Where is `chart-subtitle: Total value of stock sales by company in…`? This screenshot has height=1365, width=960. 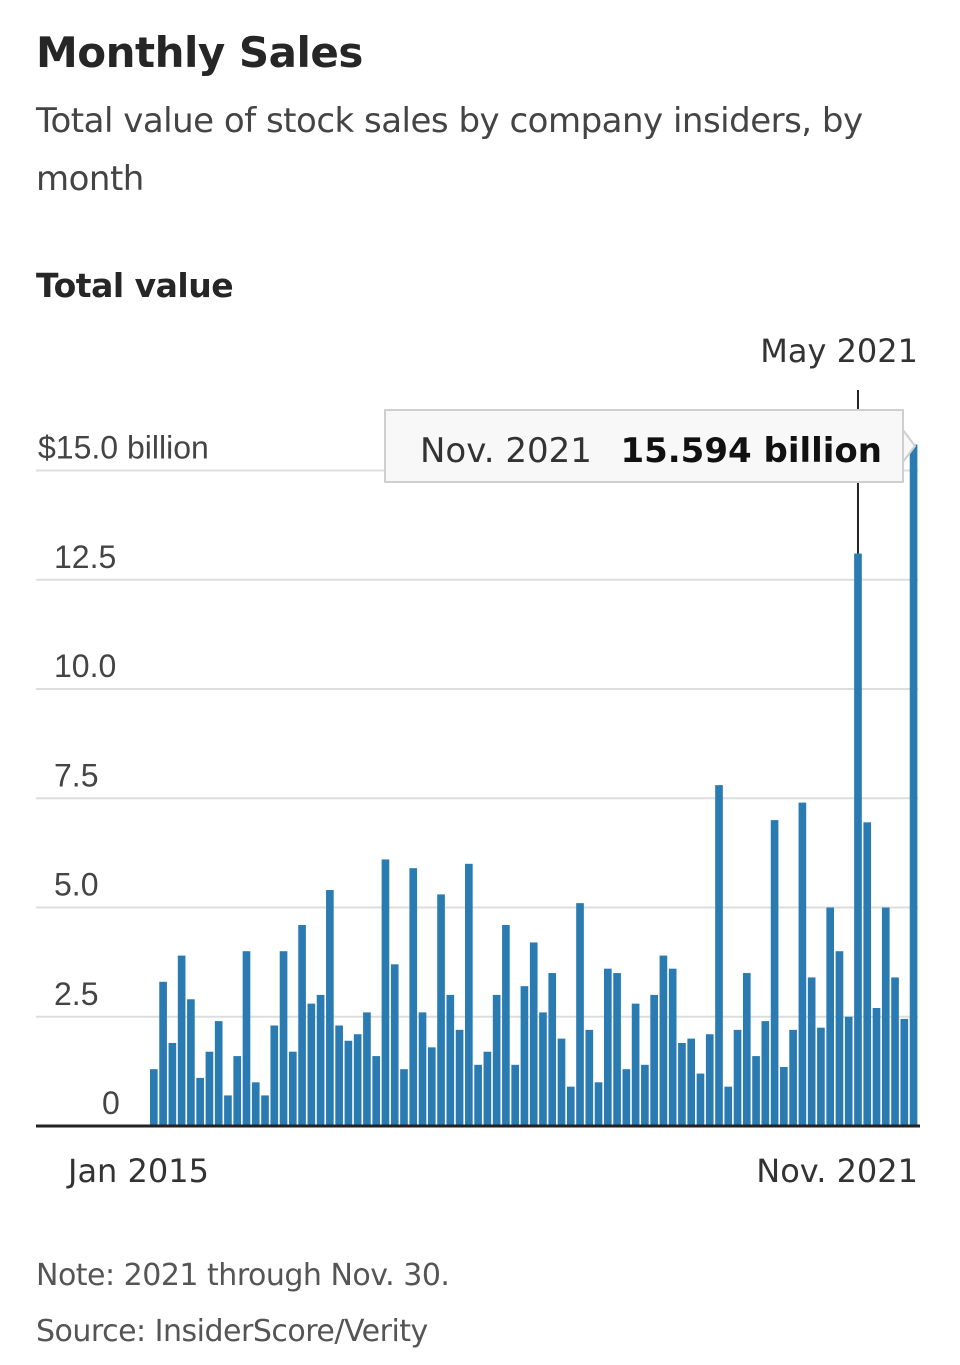 chart-subtitle: Total value of stock sales by company in… is located at coordinates (449, 150).